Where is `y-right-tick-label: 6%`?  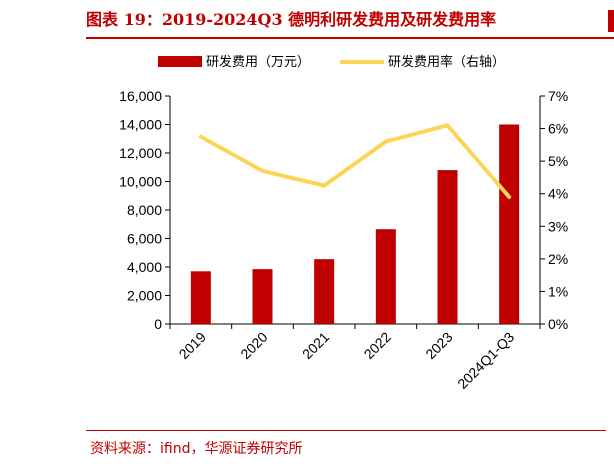 y-right-tick-label: 6% is located at coordinates (558, 129).